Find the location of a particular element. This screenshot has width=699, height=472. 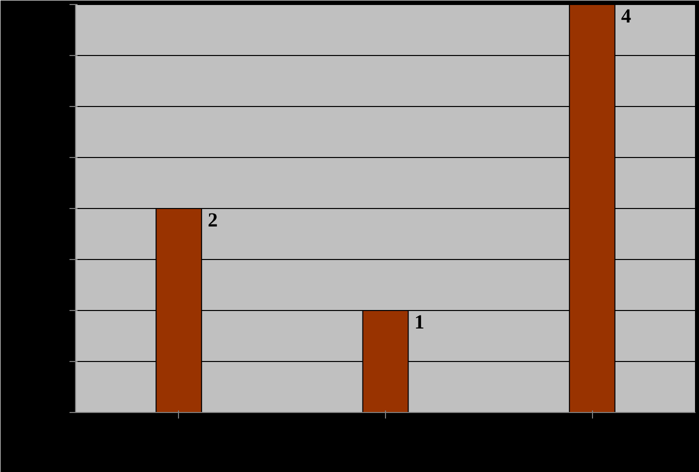

data-label: 4 is located at coordinates (626, 17).